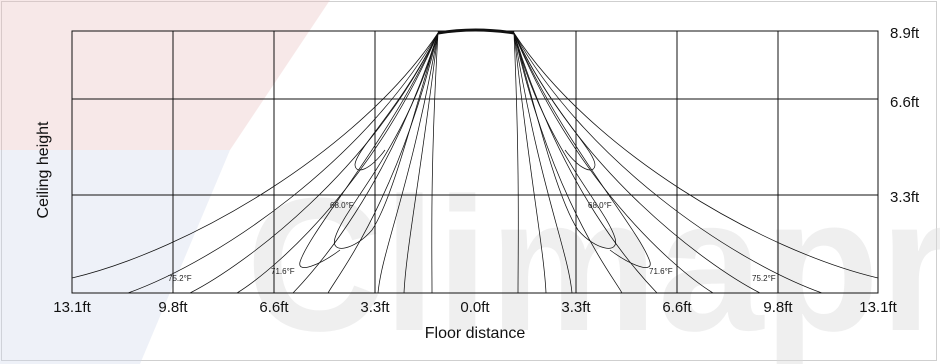  I want to click on left-isotherm-mid, so click(369, 150).